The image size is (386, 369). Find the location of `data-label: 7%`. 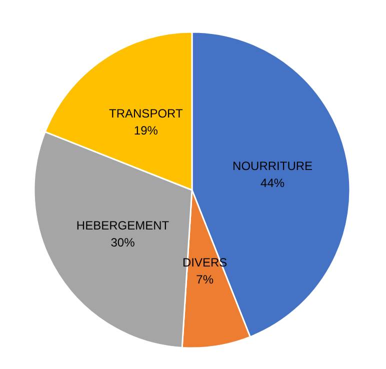

data-label: 7% is located at coordinates (205, 279).